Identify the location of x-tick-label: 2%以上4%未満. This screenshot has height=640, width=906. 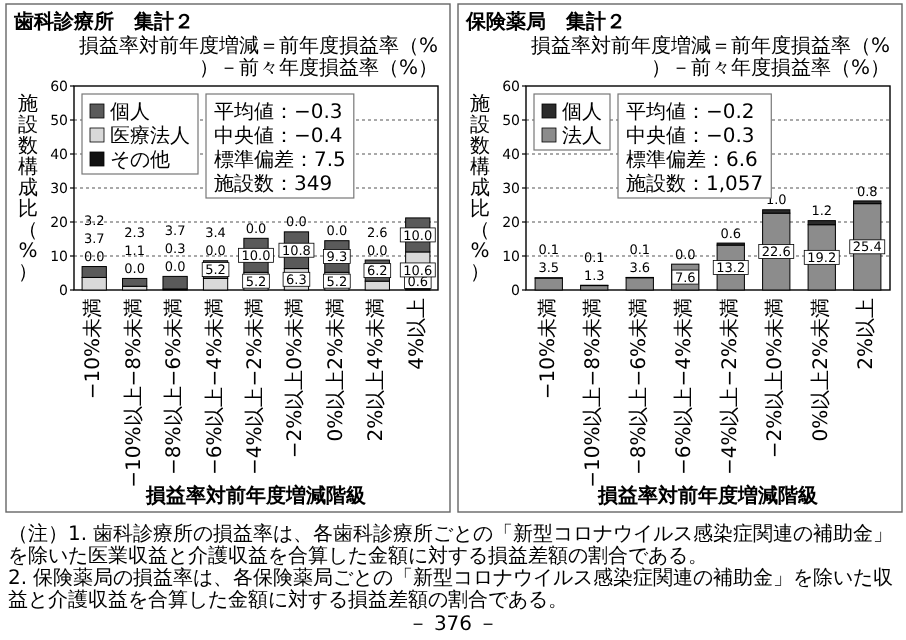
(376, 370).